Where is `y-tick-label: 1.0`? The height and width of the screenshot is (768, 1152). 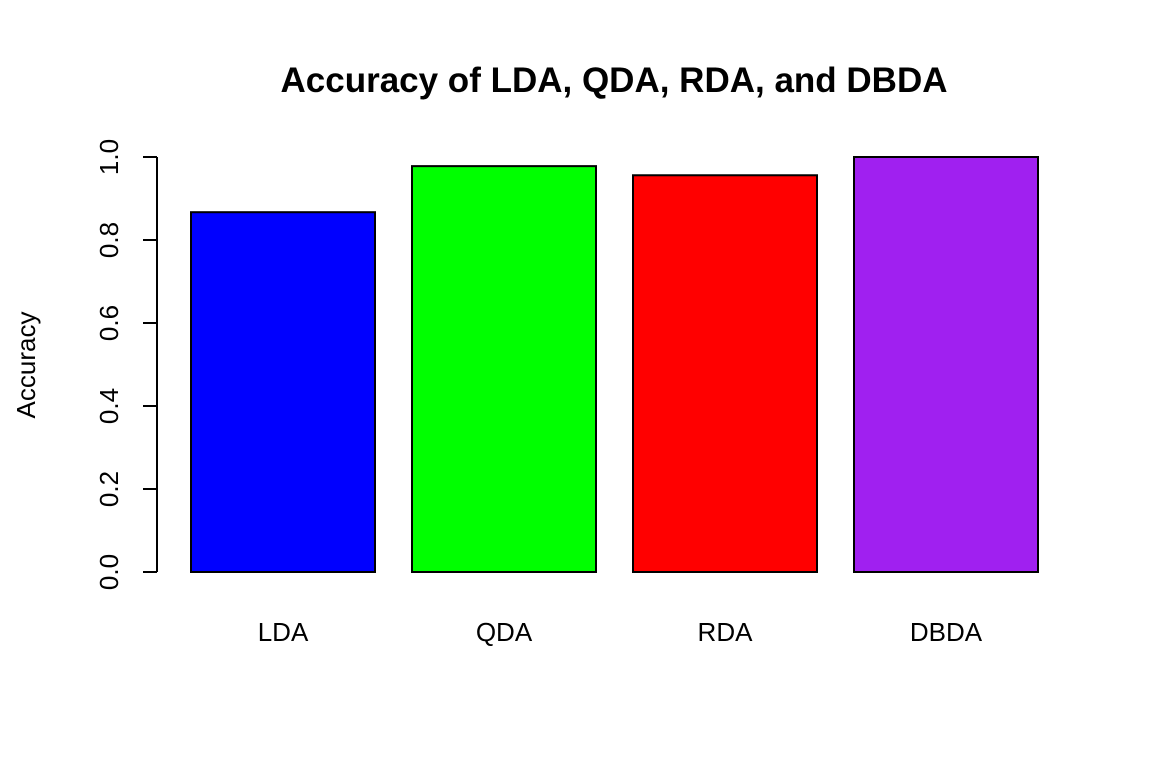 y-tick-label: 1.0 is located at coordinates (109, 157).